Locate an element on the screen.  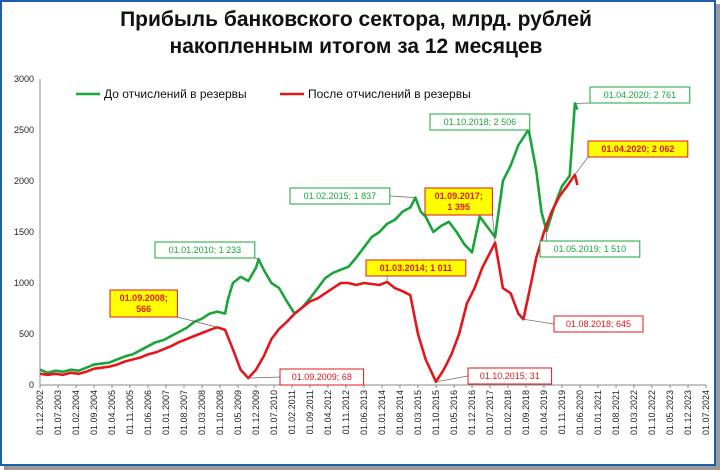
x-tick-label: 01.12.2002 is located at coordinates (40, 412).